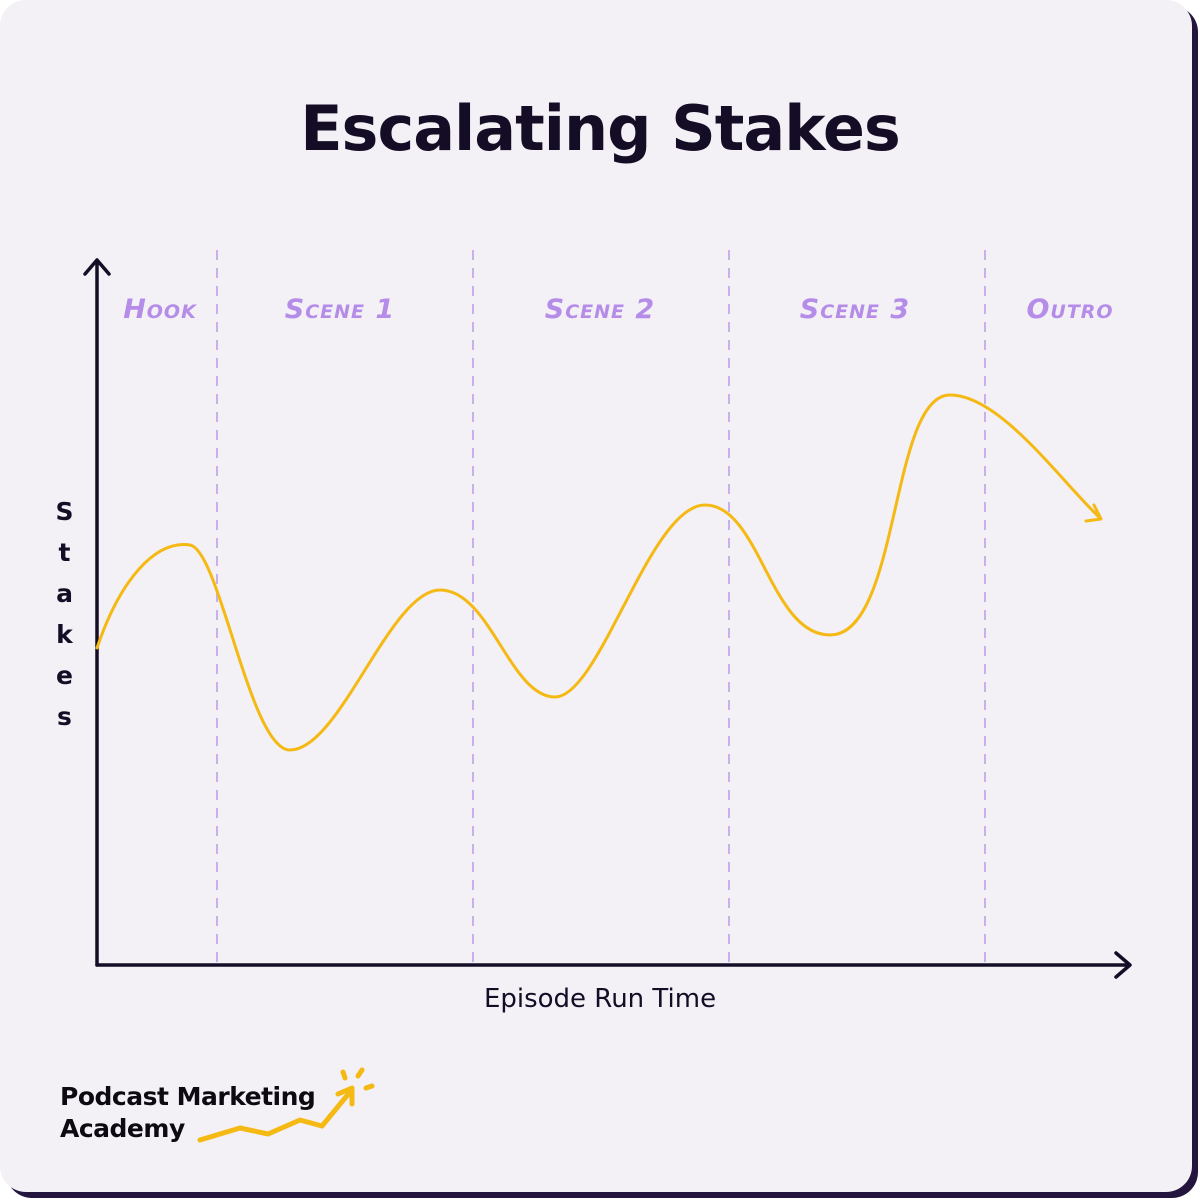 The width and height of the screenshot is (1200, 1200). I want to click on logo-text: Podcast Marketing, so click(188, 1096).